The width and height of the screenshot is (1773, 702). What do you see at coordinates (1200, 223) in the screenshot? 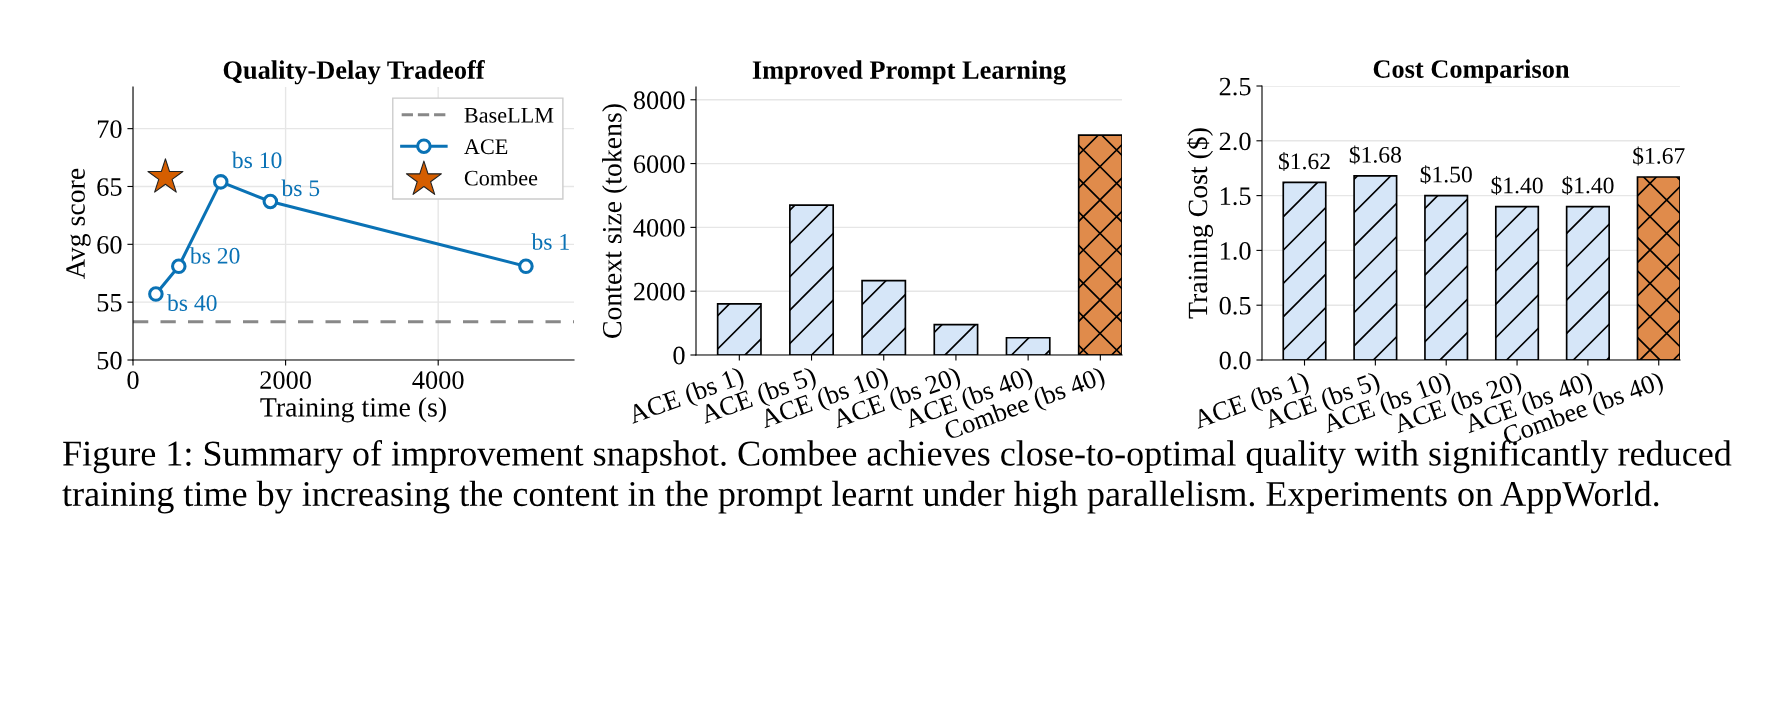
I see `y-axis-title: Training Cost ($)` at bounding box center [1200, 223].